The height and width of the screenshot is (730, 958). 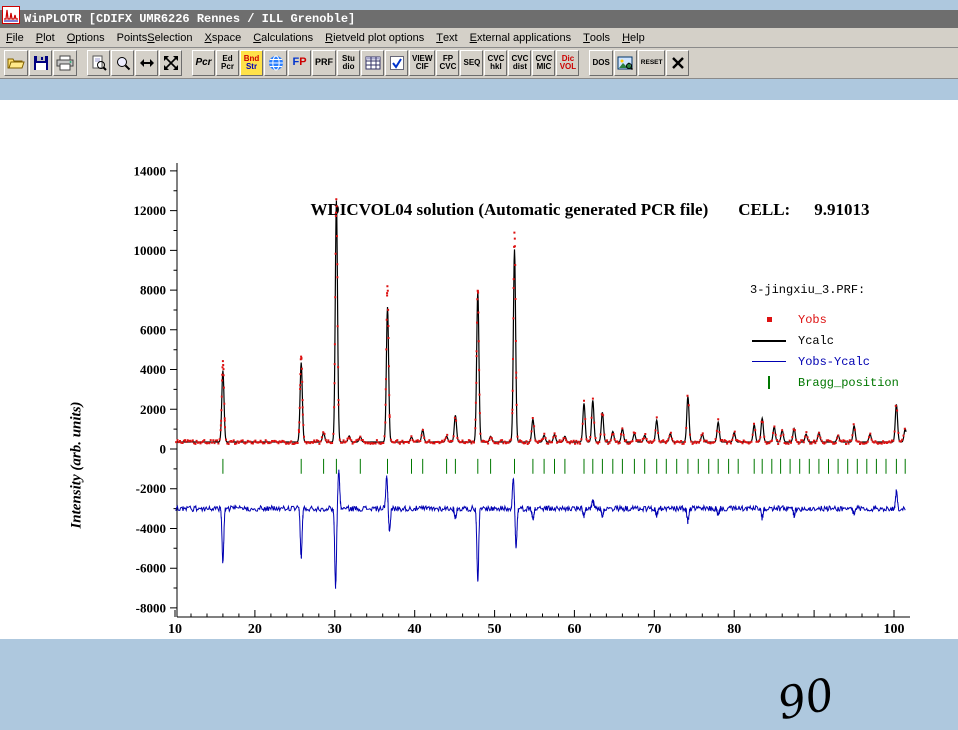 I want to click on cvc-dist-button: CVC dist, so click(x=520, y=63).